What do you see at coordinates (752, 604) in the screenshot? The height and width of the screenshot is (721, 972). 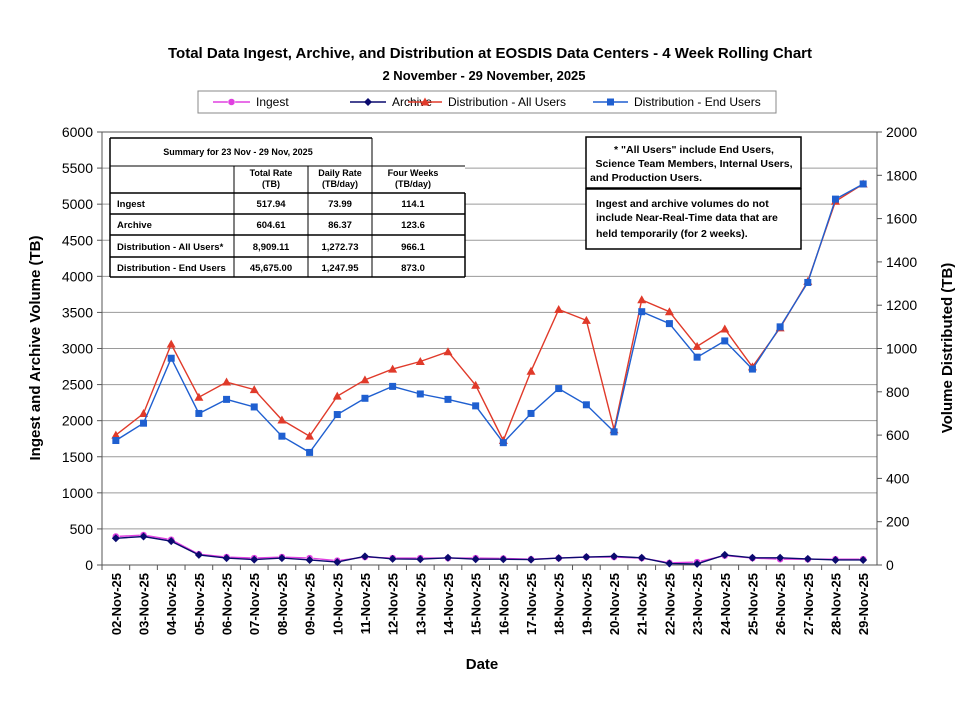 I see `x-tick-label: 25-Nov-25` at bounding box center [752, 604].